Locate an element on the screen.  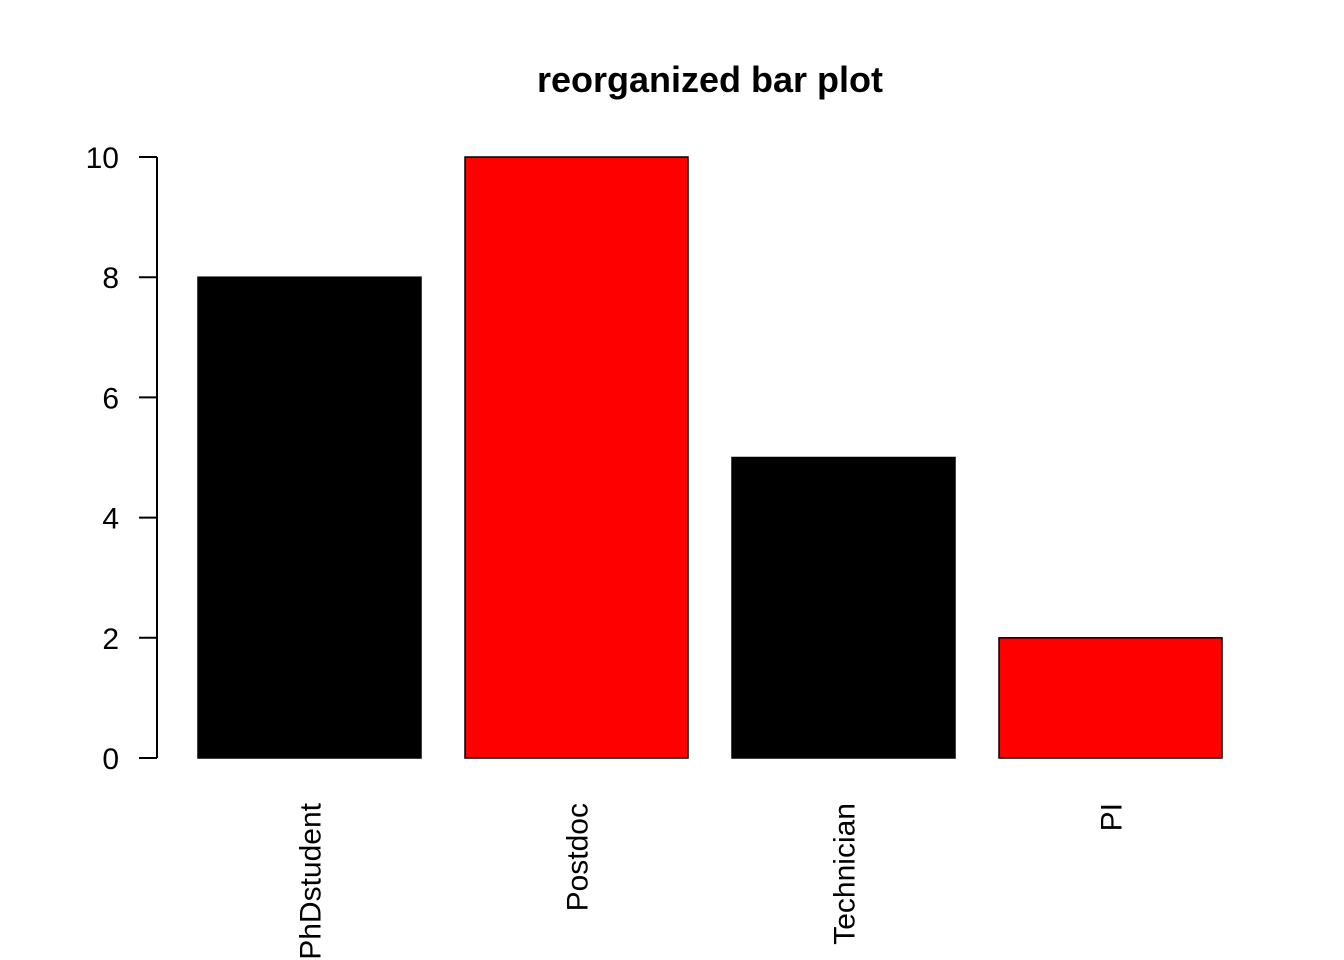
y-tick-label: 4 is located at coordinates (110, 519).